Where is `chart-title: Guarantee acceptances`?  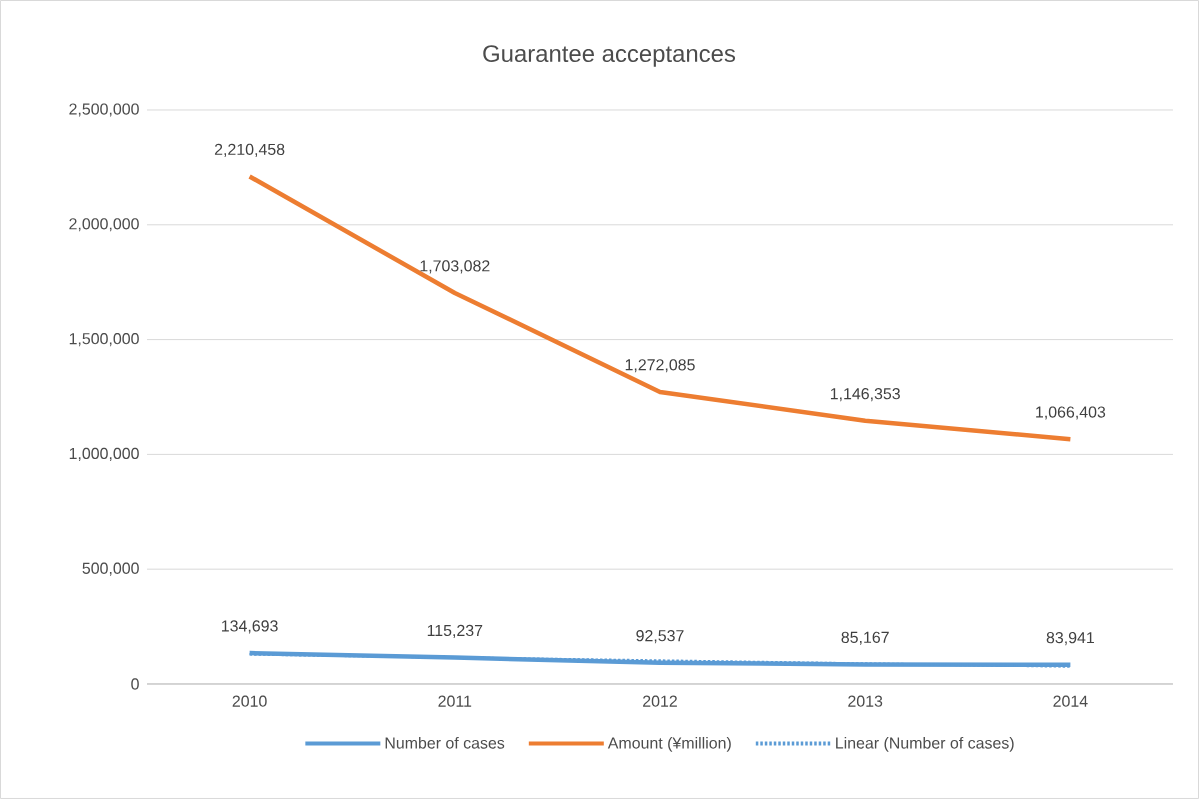 chart-title: Guarantee acceptances is located at coordinates (609, 56).